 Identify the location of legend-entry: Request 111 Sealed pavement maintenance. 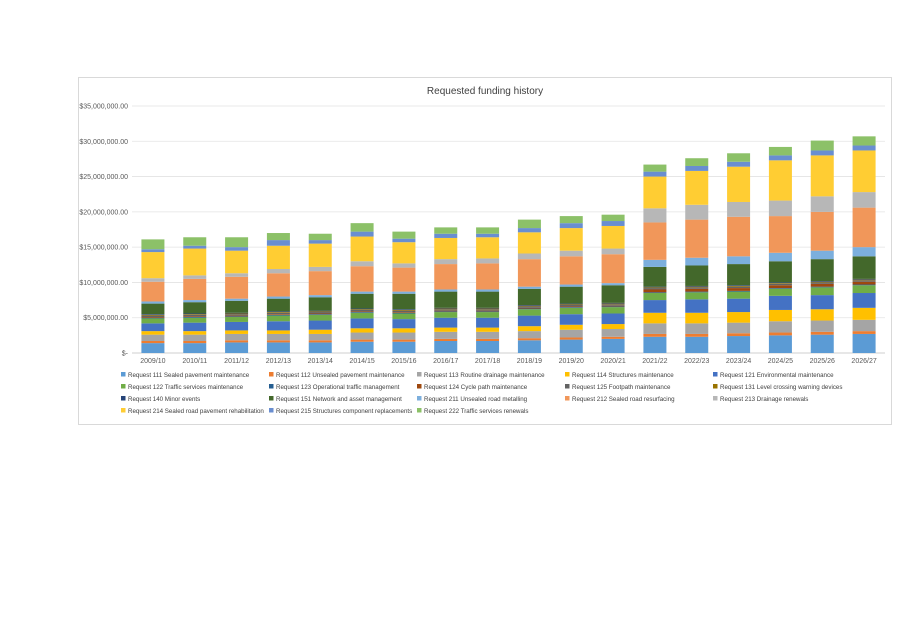
(189, 375).